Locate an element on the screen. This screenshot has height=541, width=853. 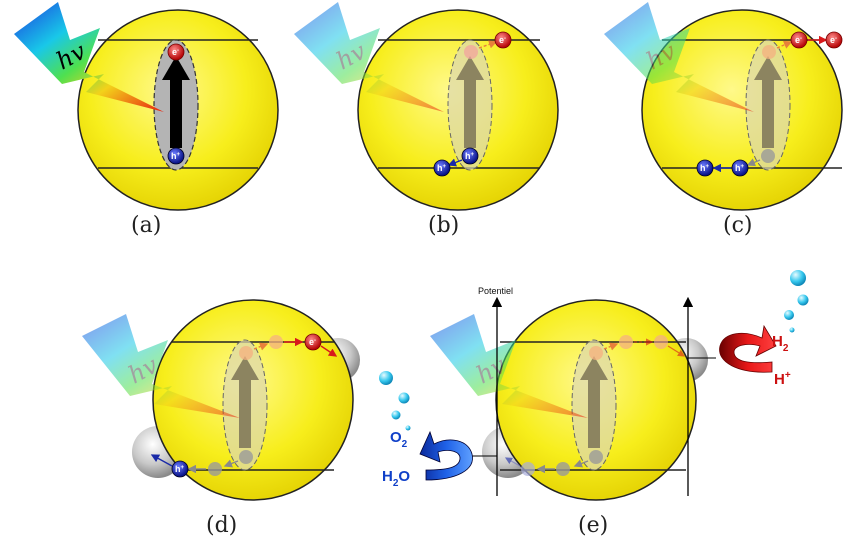
panel-c: hv e- e- h+ h+ (c) is located at coordinates (723, 120).